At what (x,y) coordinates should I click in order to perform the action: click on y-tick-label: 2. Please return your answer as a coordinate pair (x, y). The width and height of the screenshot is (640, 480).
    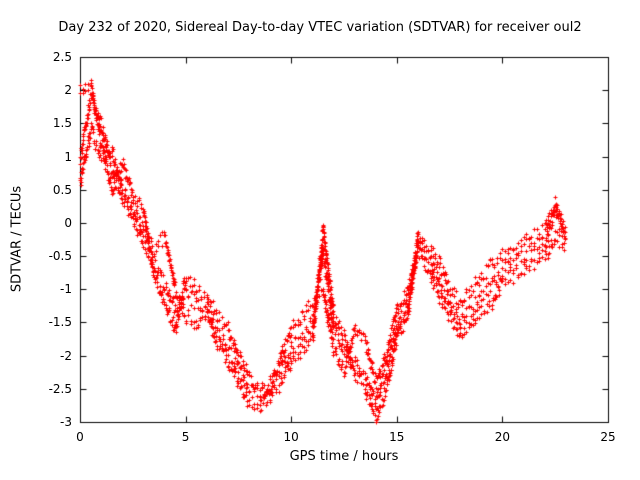
    Looking at the image, I should click on (68, 90).